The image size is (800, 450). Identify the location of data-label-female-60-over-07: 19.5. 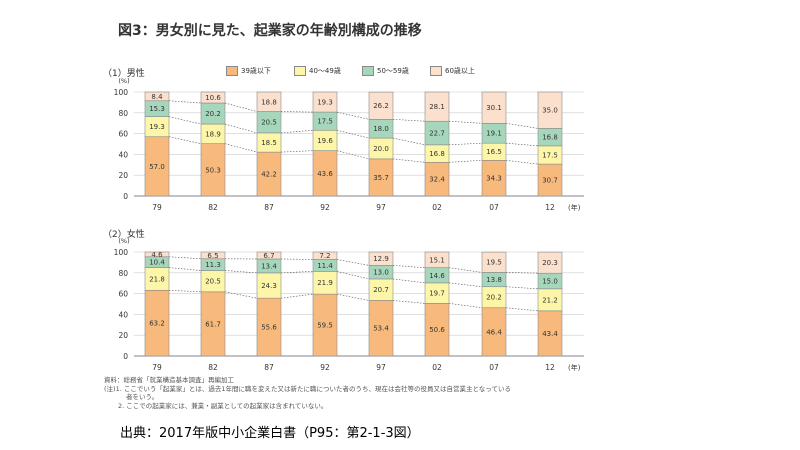
(494, 263).